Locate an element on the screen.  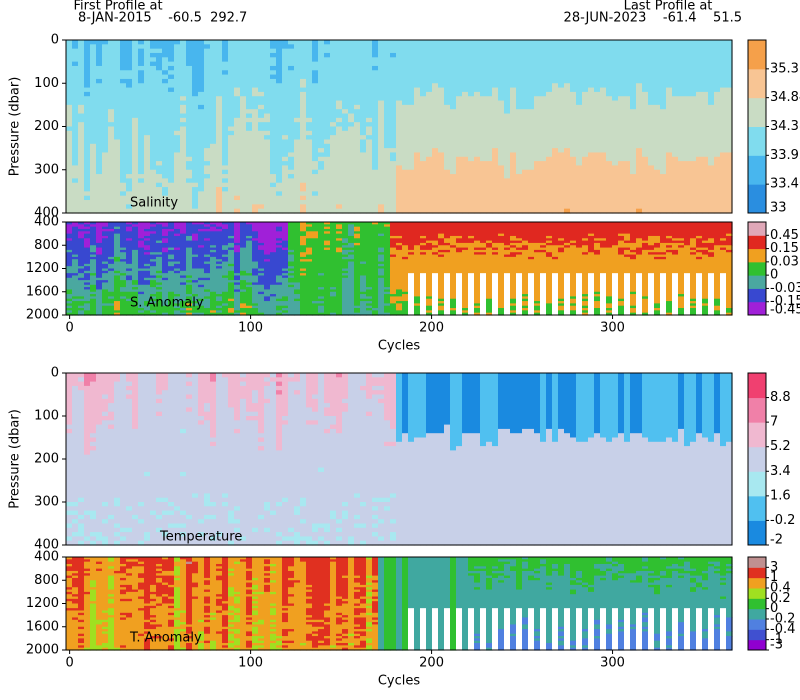
y-tick-label: 400 is located at coordinates (46, 545).